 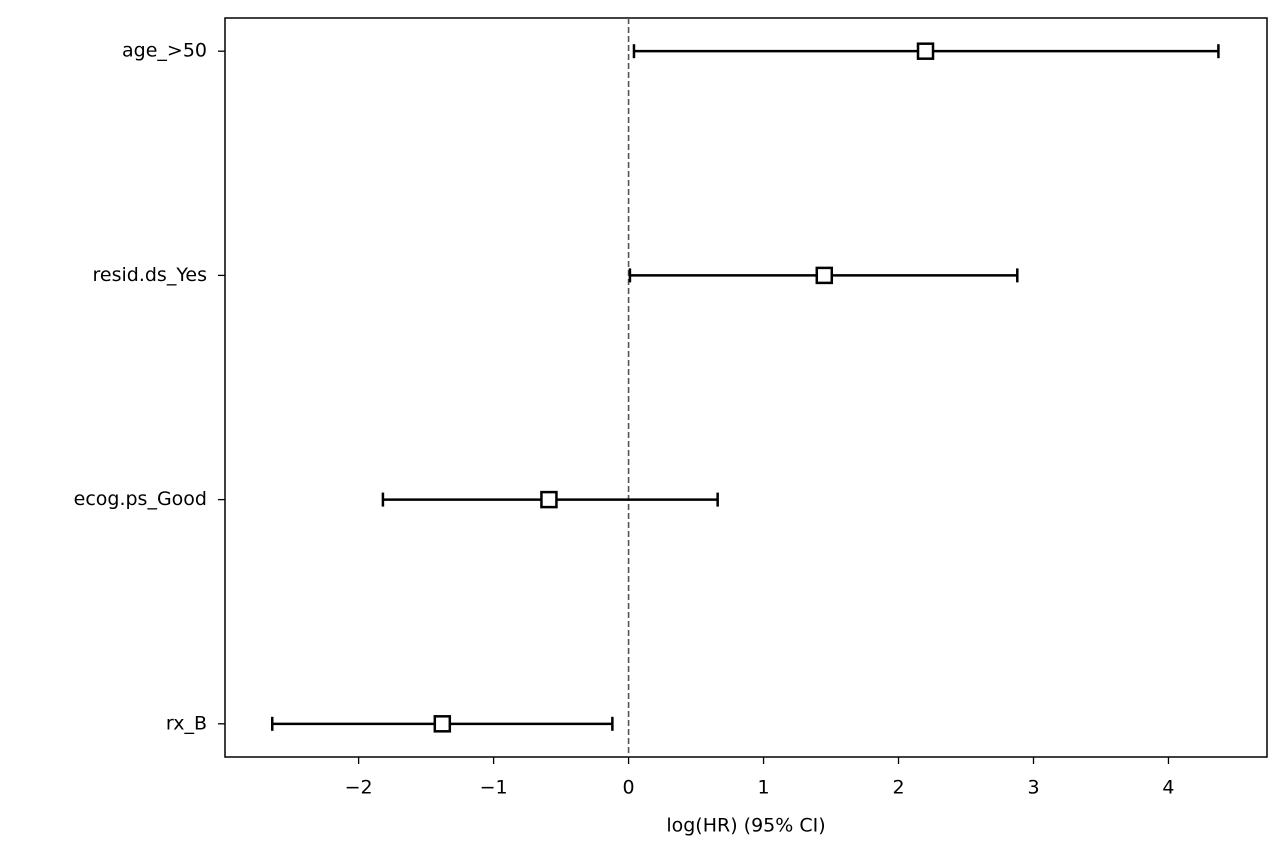 I want to click on y-tick-label: resid.ds_Yes, so click(x=150, y=275).